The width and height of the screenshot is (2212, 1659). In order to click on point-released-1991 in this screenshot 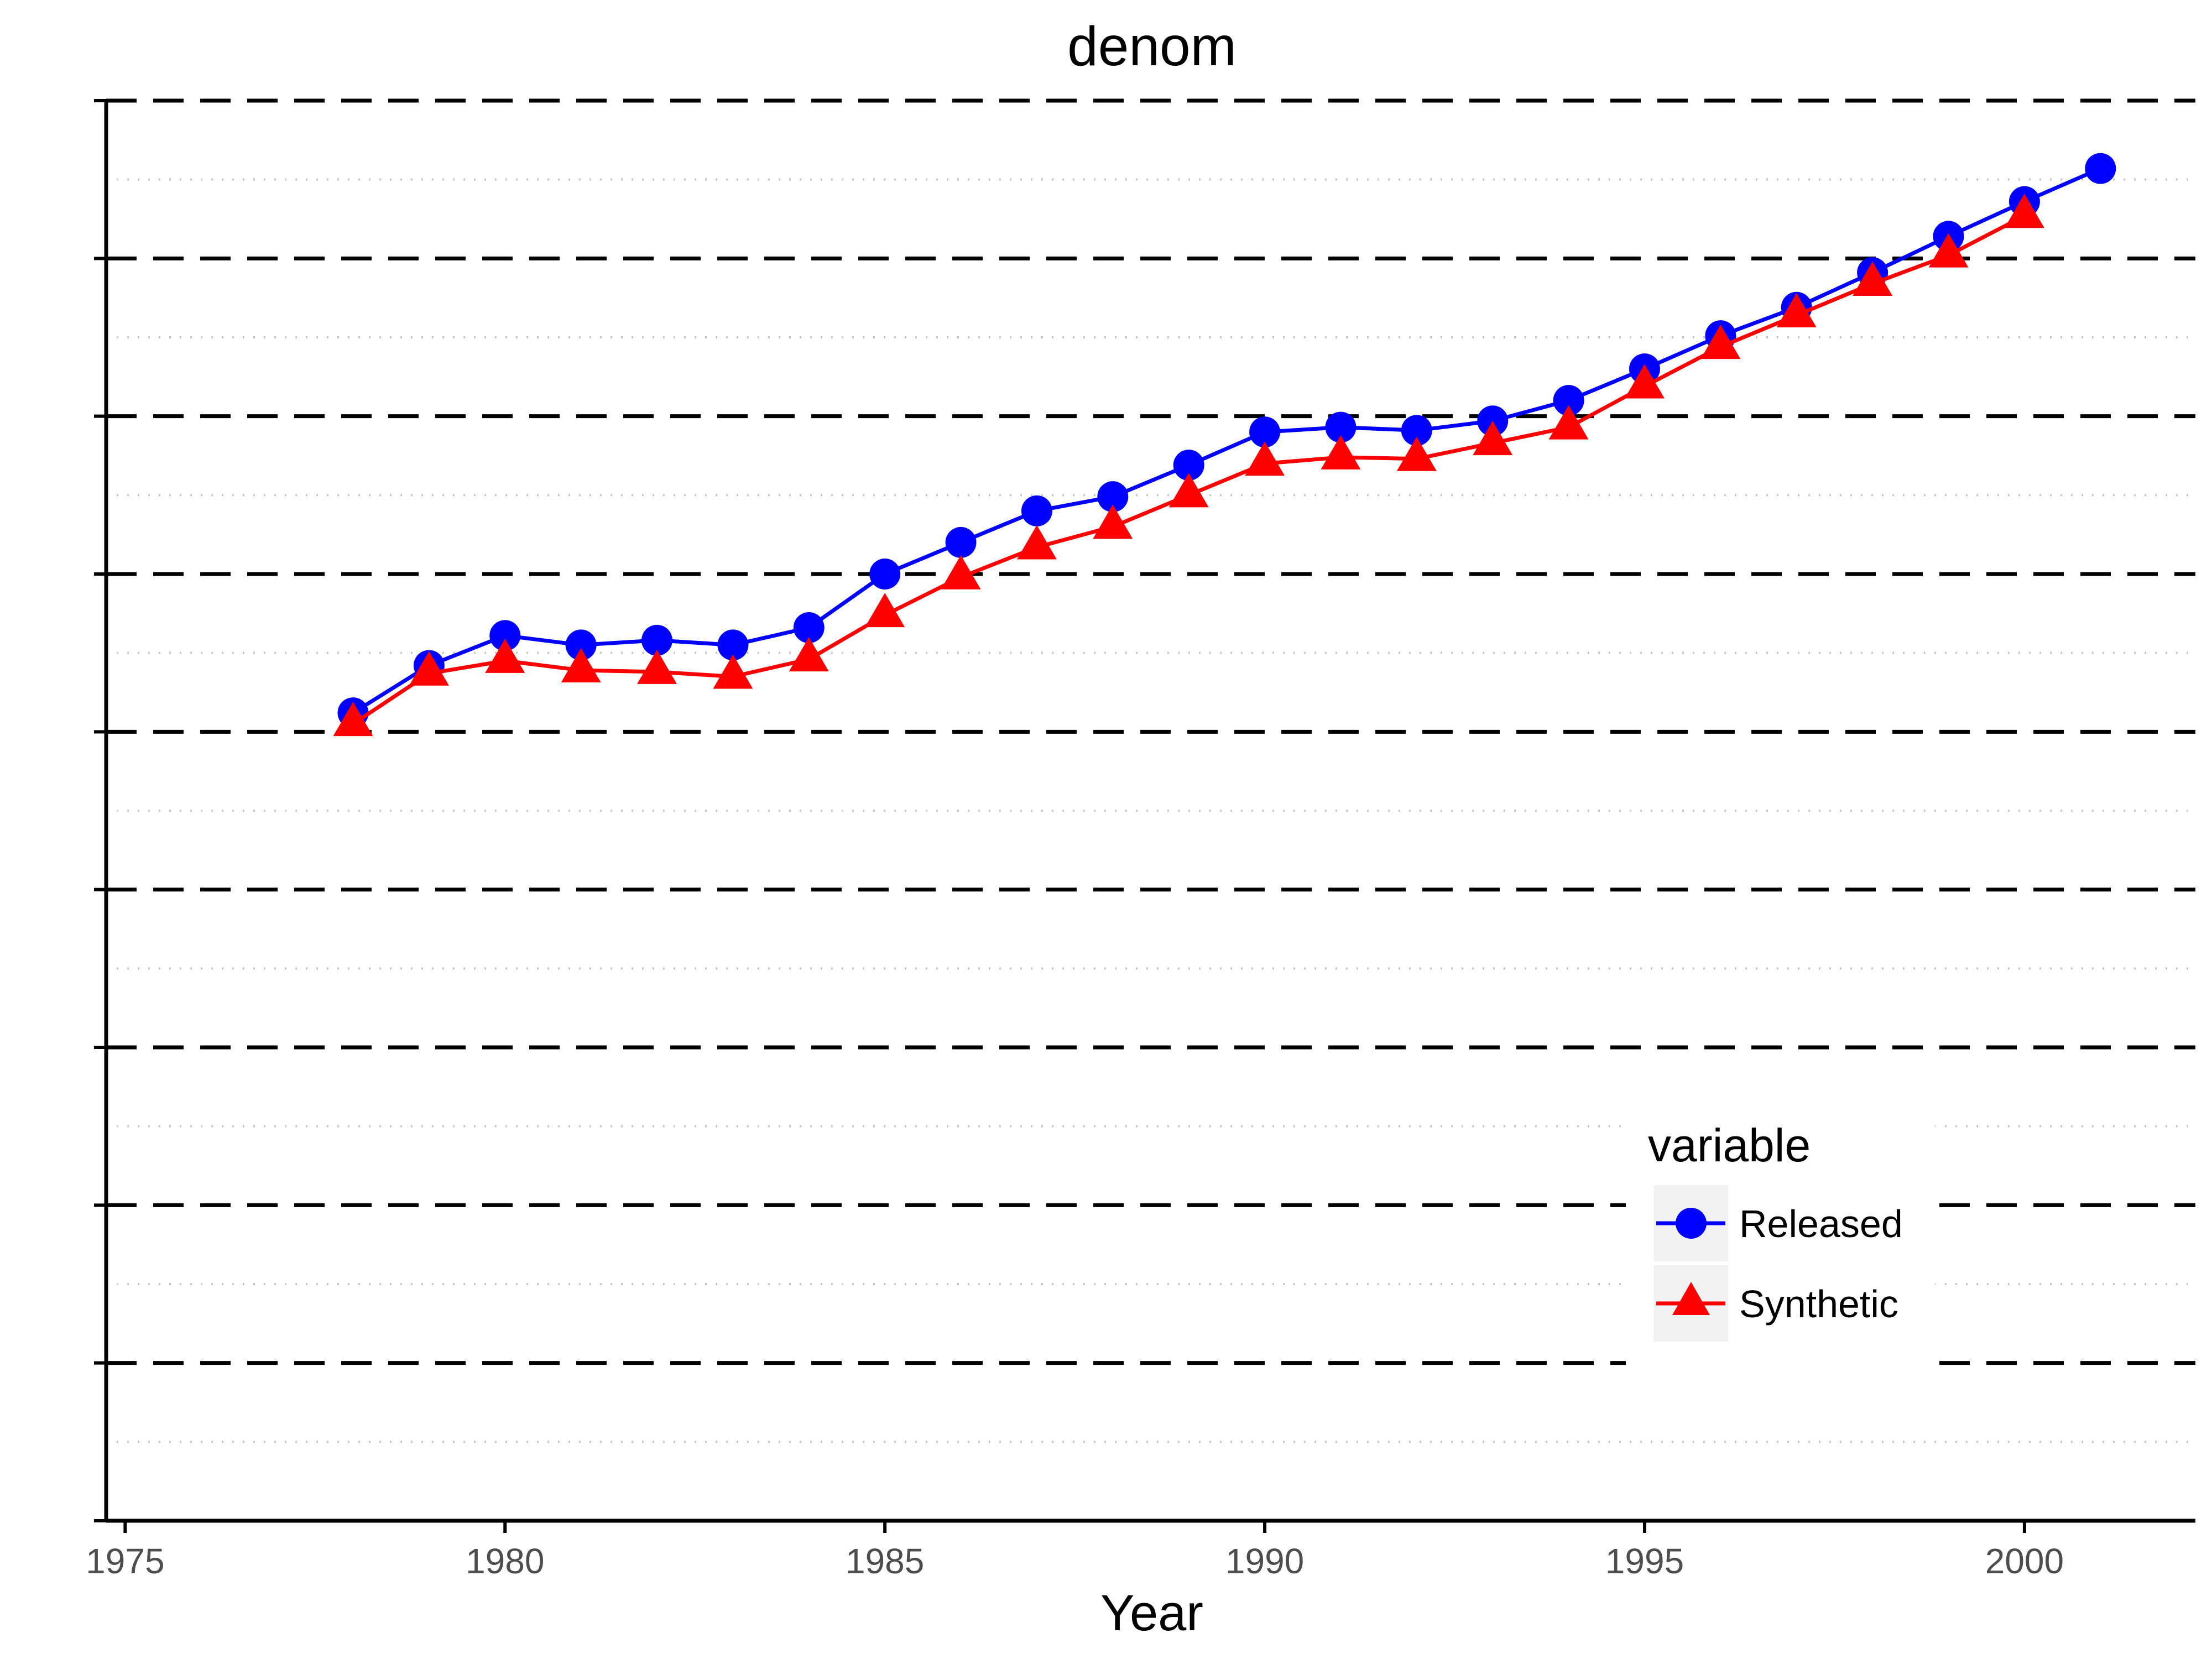, I will do `click(1341, 427)`.